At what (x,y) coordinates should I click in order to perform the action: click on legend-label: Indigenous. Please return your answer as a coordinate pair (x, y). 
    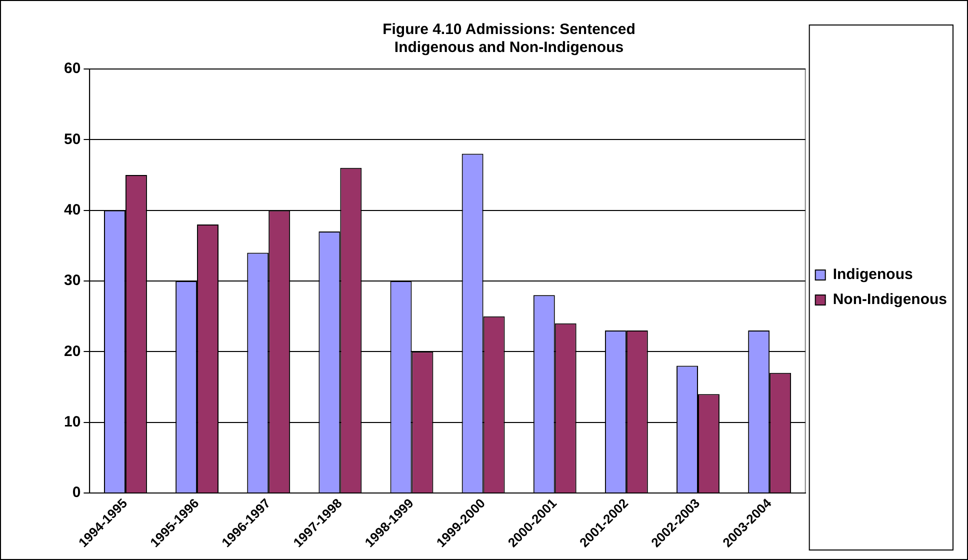
    Looking at the image, I should click on (872, 275).